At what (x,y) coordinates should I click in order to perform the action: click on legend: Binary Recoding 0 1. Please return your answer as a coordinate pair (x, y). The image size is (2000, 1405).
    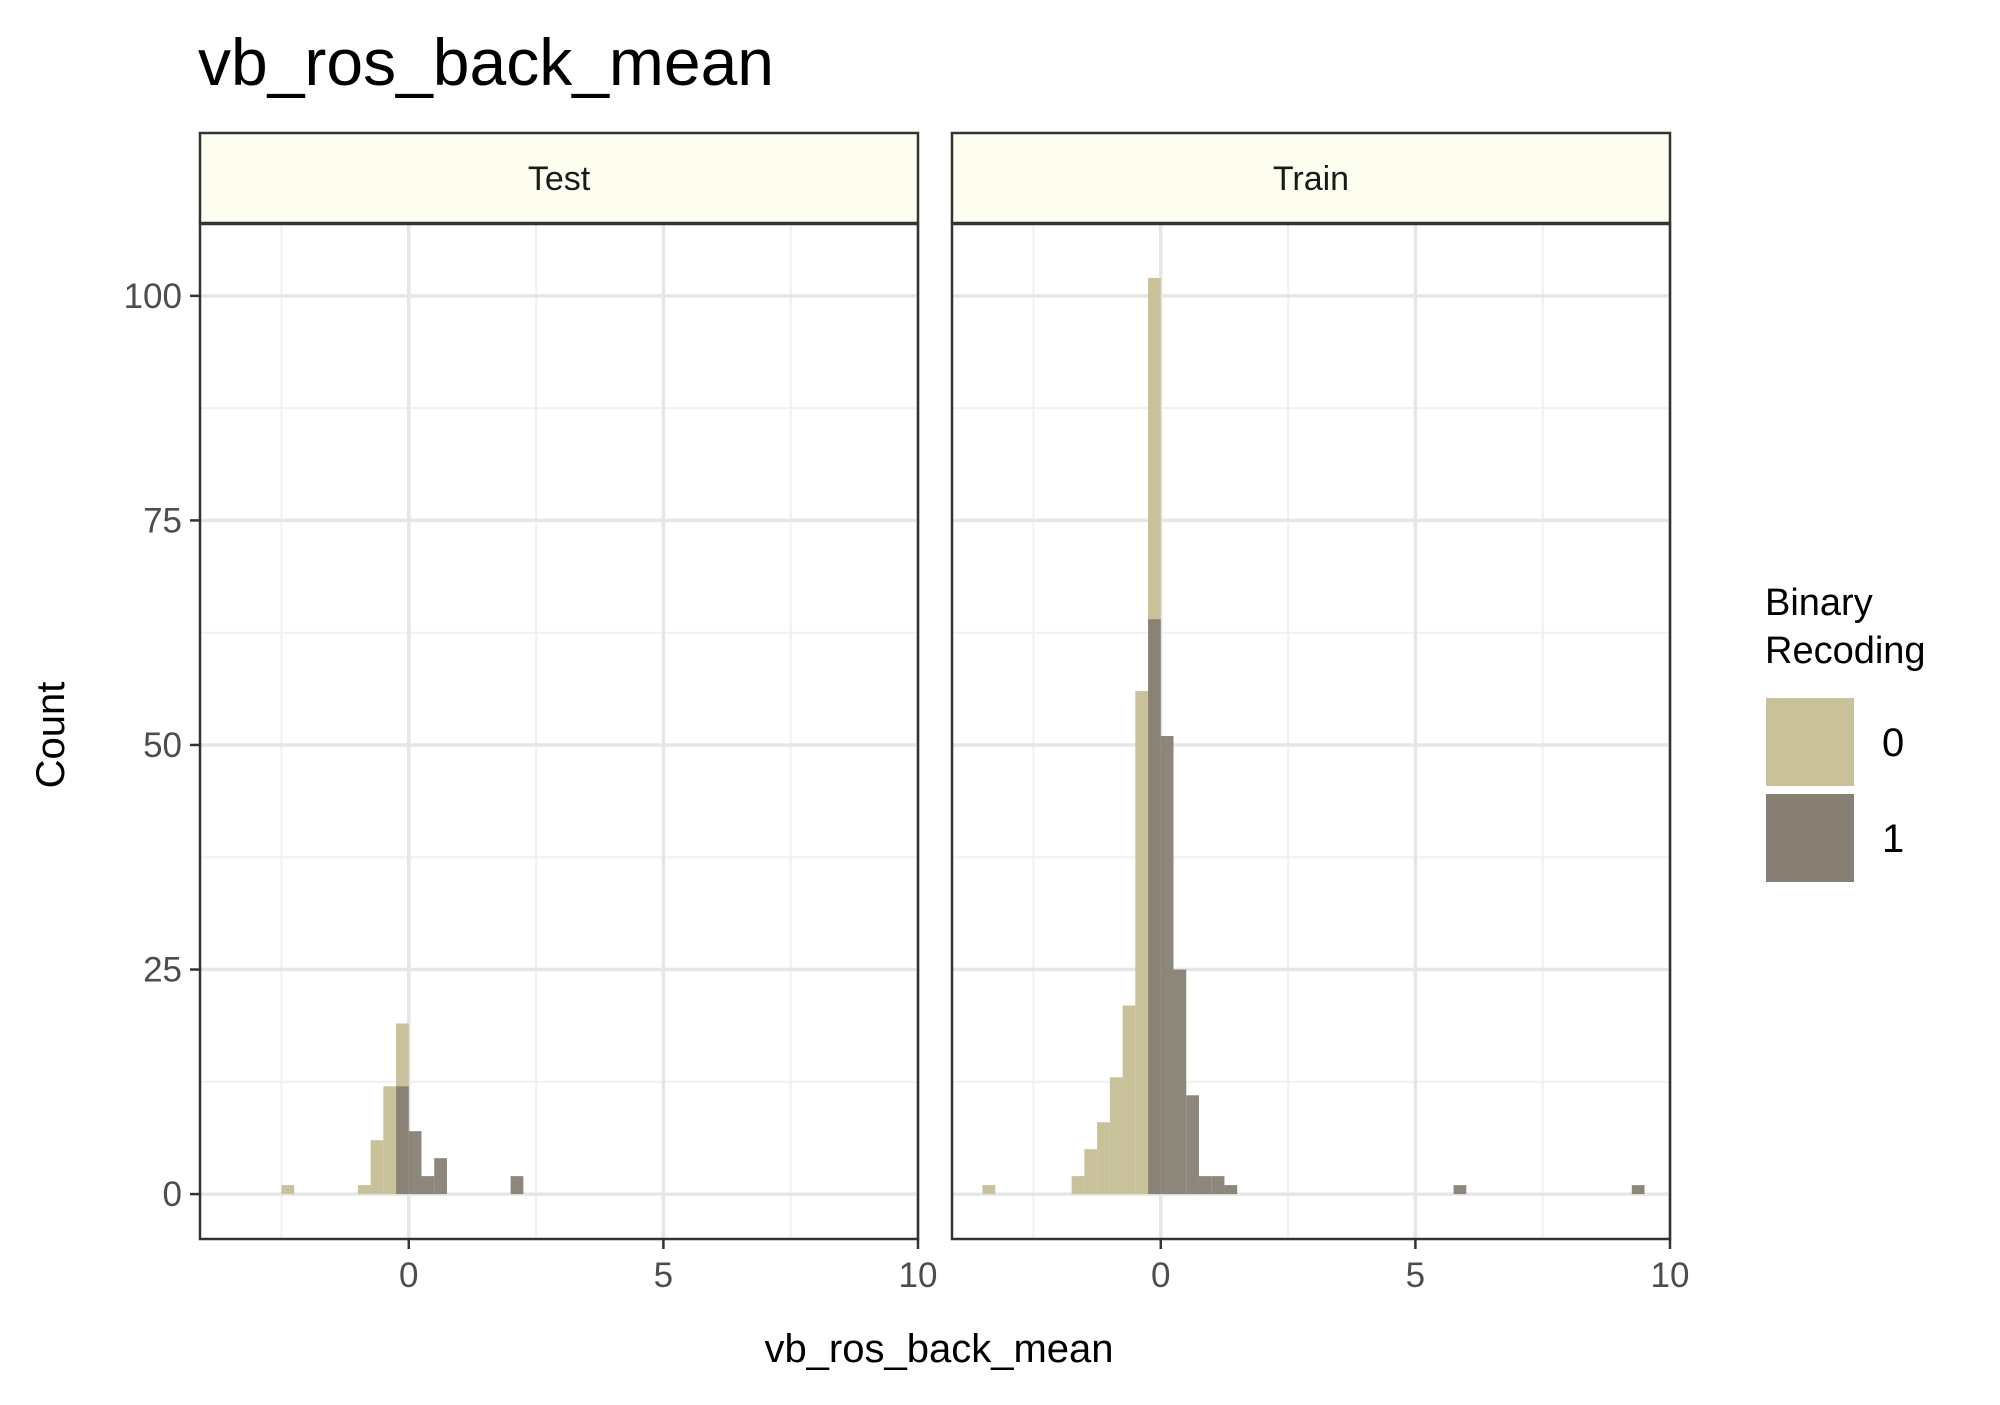
    Looking at the image, I should click on (1845, 732).